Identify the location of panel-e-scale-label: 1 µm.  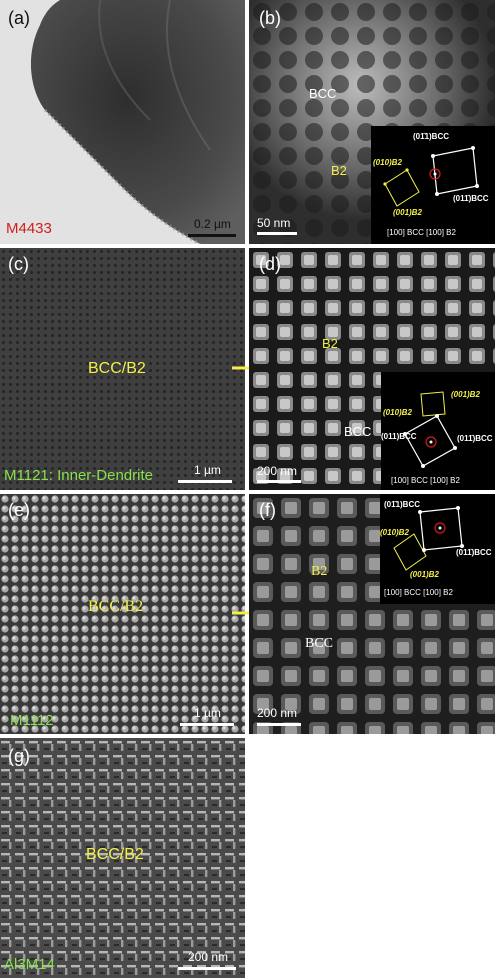
(207, 713).